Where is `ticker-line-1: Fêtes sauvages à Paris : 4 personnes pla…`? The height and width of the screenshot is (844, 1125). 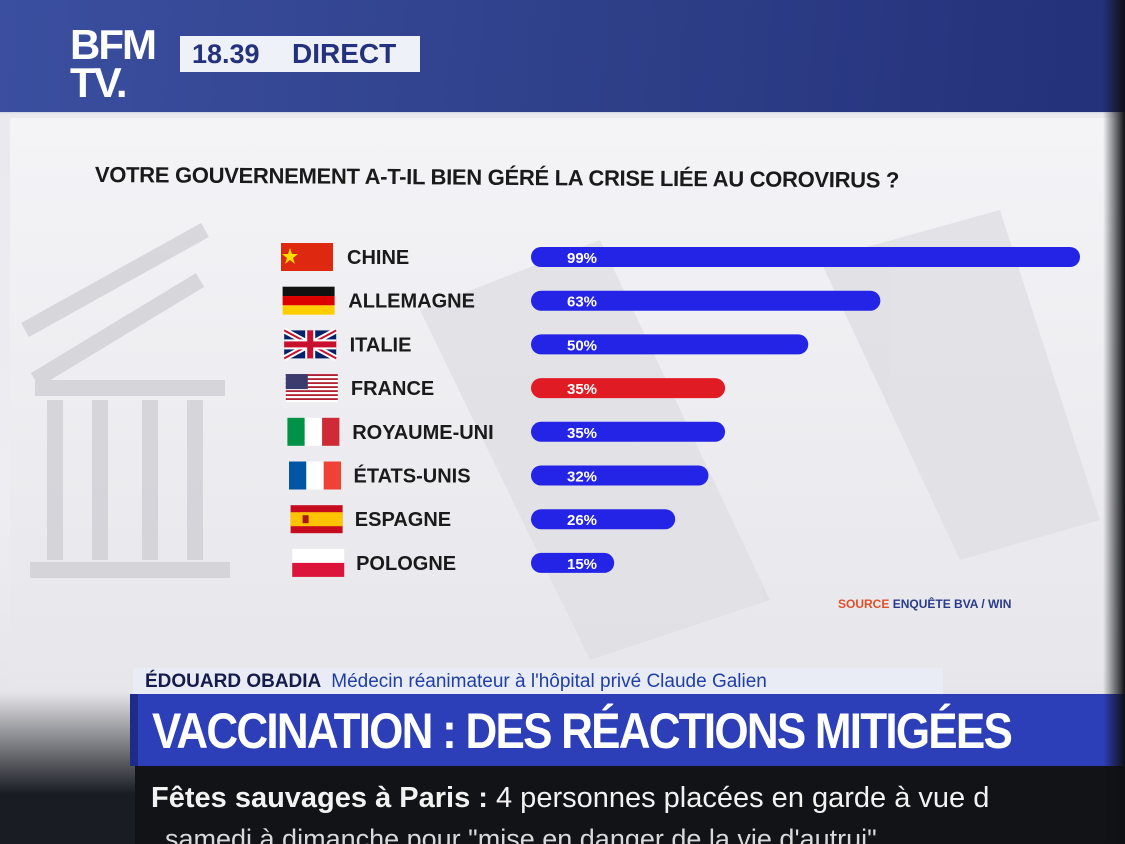 ticker-line-1: Fêtes sauvages à Paris : 4 personnes pla… is located at coordinates (570, 798).